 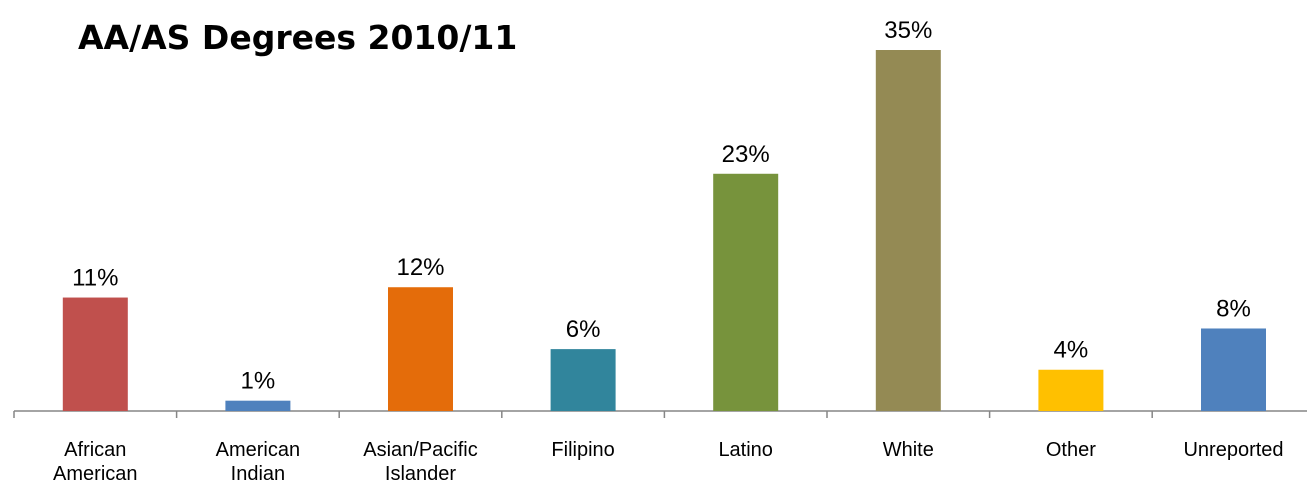 What do you see at coordinates (908, 30) in the screenshot?
I see `value-label: 35%` at bounding box center [908, 30].